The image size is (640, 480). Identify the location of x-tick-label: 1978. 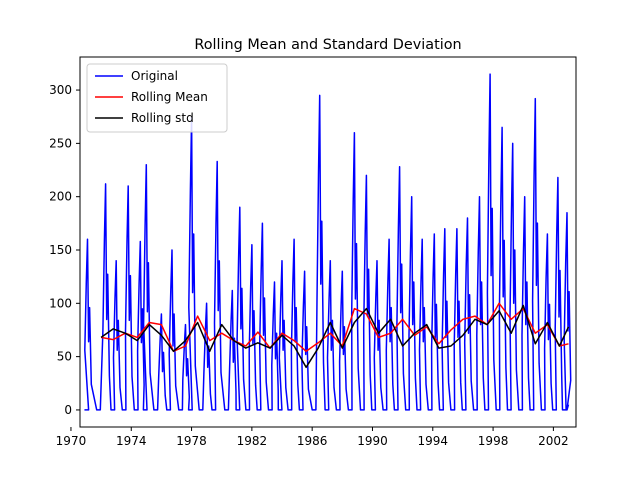
(191, 441).